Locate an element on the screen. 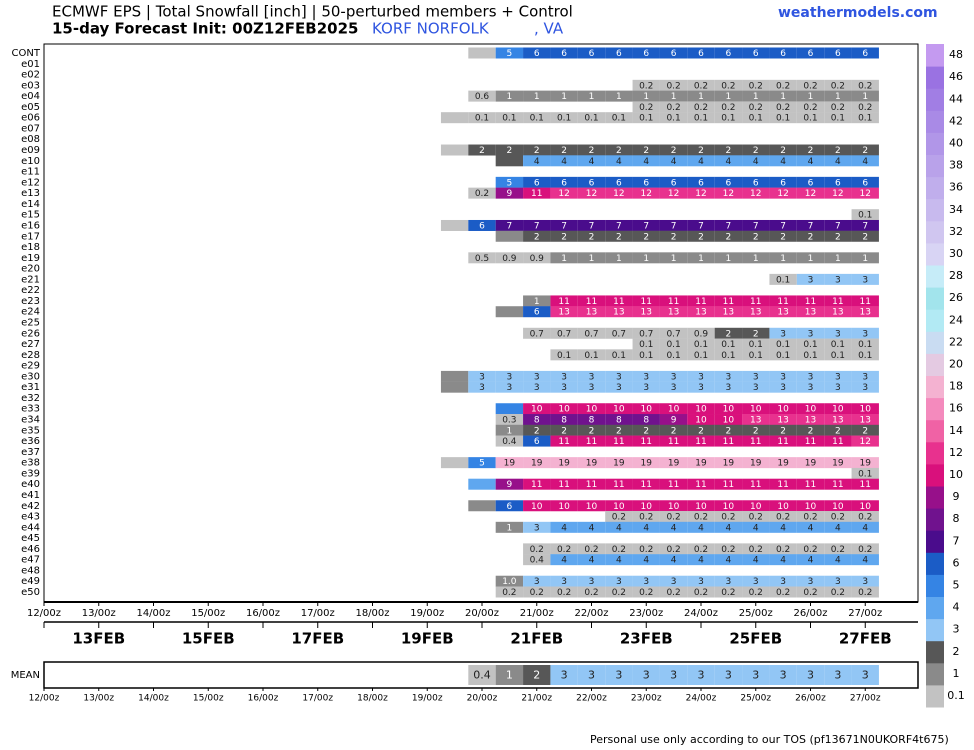  cell-label: 7 is located at coordinates (592, 226).